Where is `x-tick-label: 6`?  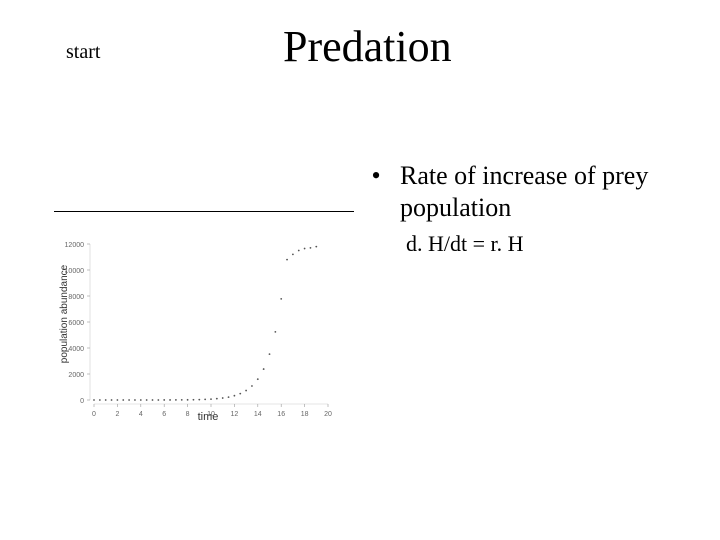
x-tick-label: 6 is located at coordinates (164, 414).